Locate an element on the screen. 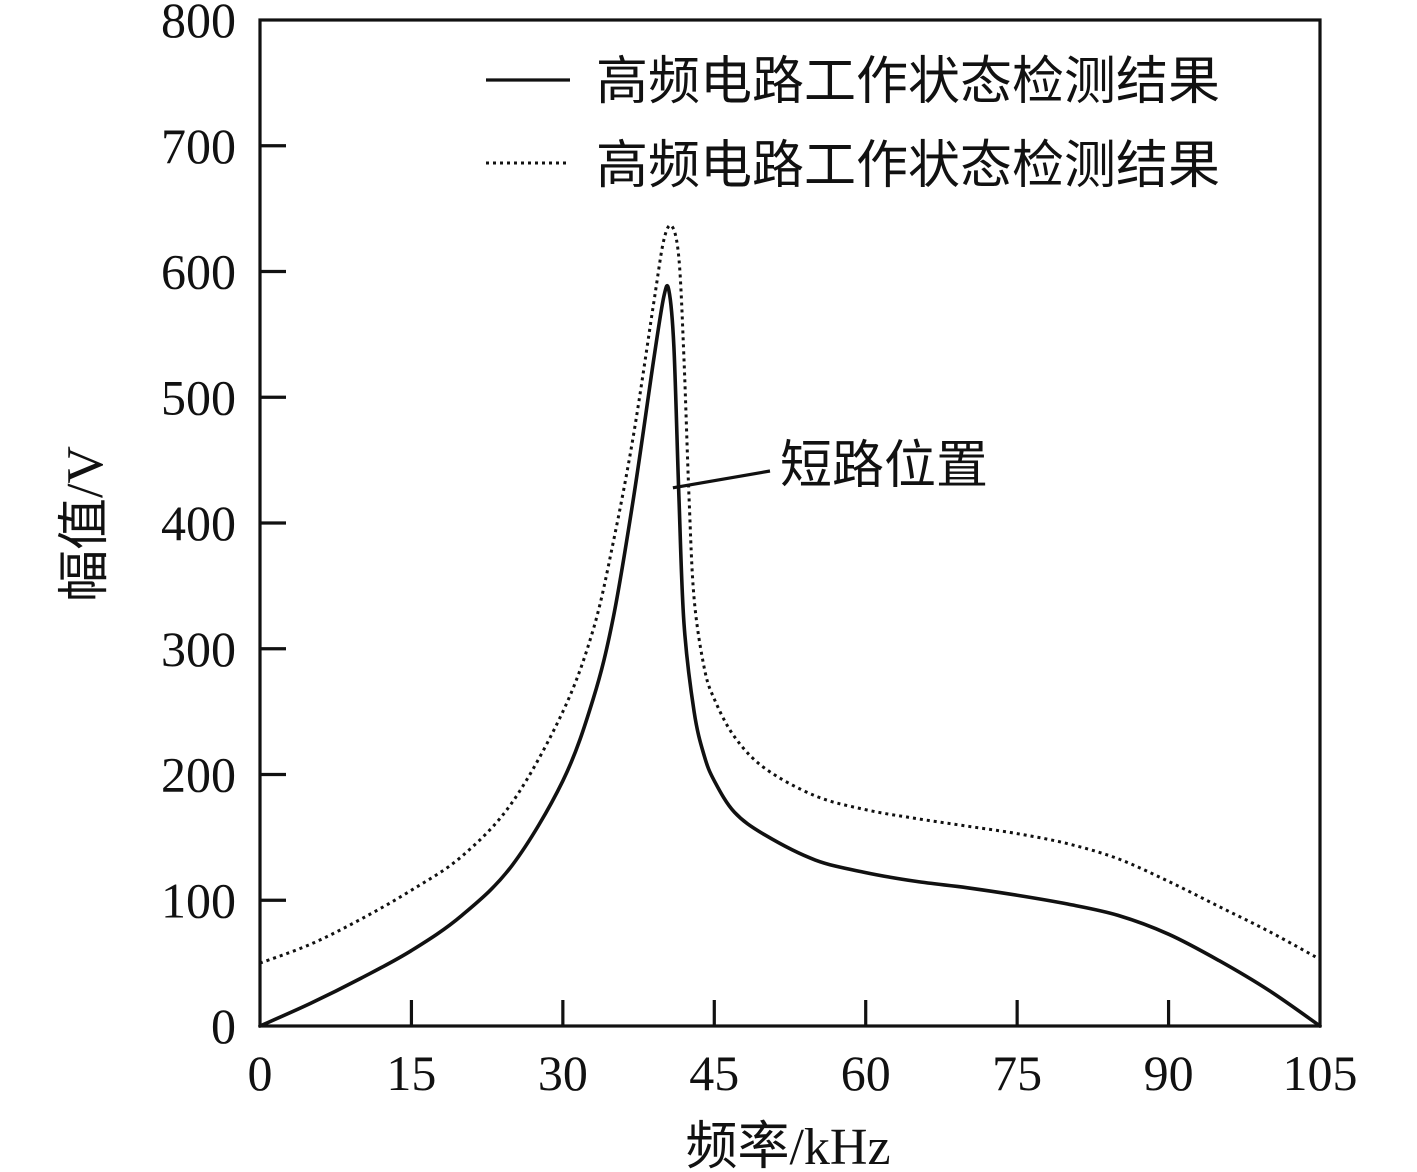 Image resolution: width=1417 pixels, height=1172 pixels. legend: 高频电路工作状态检测结果 高频电路工作状态检测结果 is located at coordinates (853, 124).